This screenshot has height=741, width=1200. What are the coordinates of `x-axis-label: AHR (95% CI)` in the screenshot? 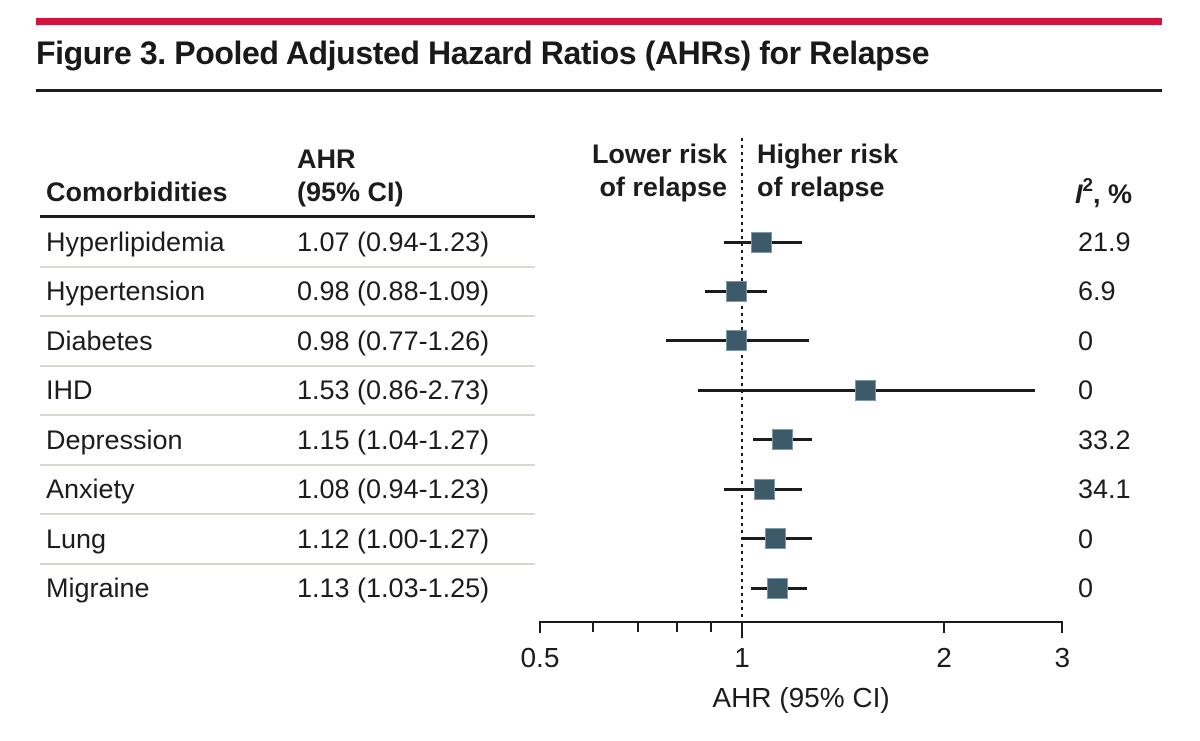 It's located at (801, 697).